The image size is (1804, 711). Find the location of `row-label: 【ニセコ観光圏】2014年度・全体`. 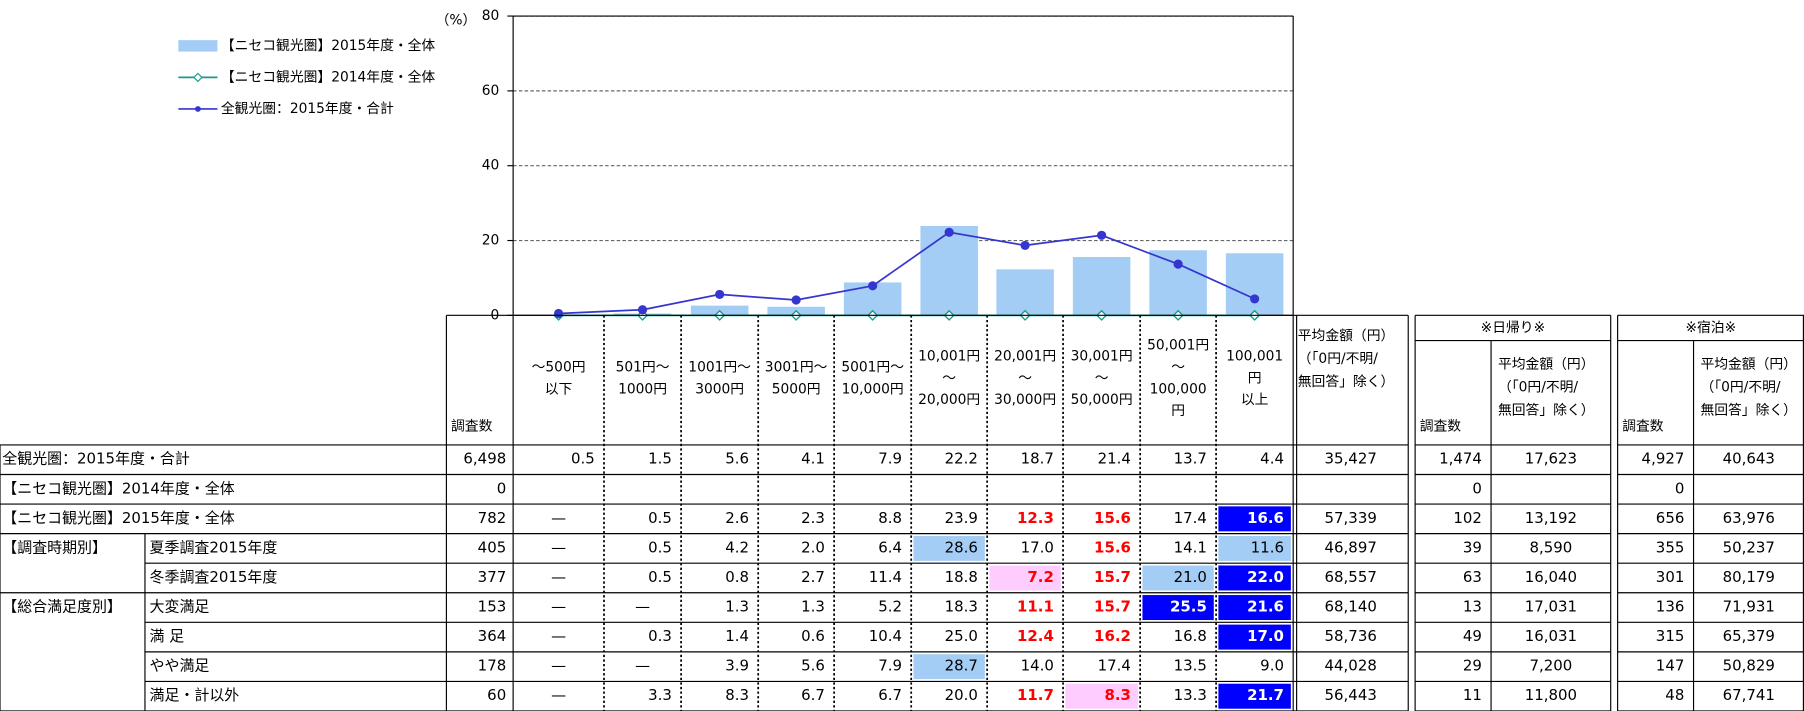

row-label: 【ニセコ観光圏】2014年度・全体 is located at coordinates (118, 488).